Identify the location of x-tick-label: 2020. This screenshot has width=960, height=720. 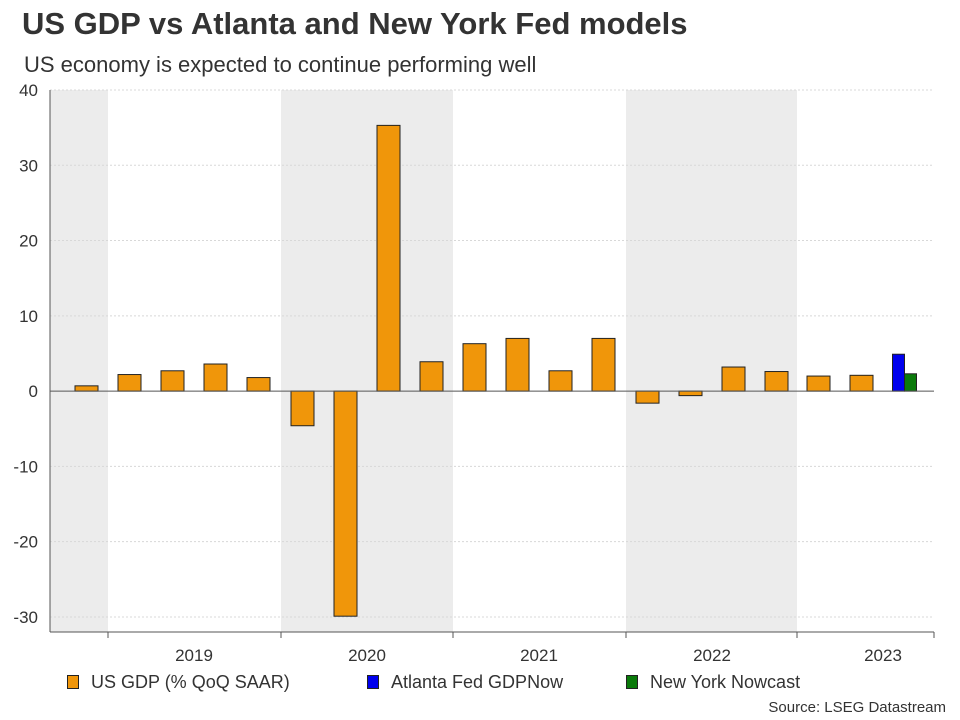
(367, 655).